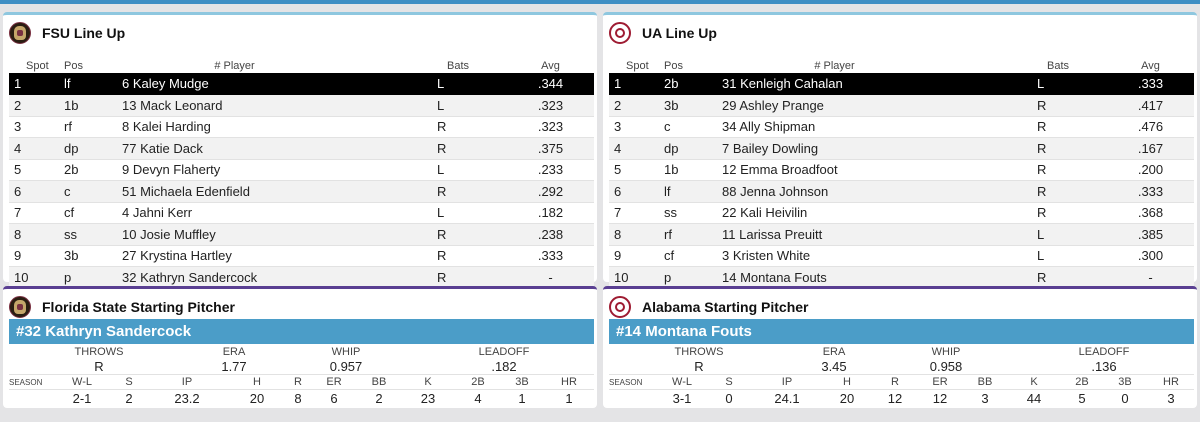  I want to click on label-2b: 2B, so click(1082, 382).